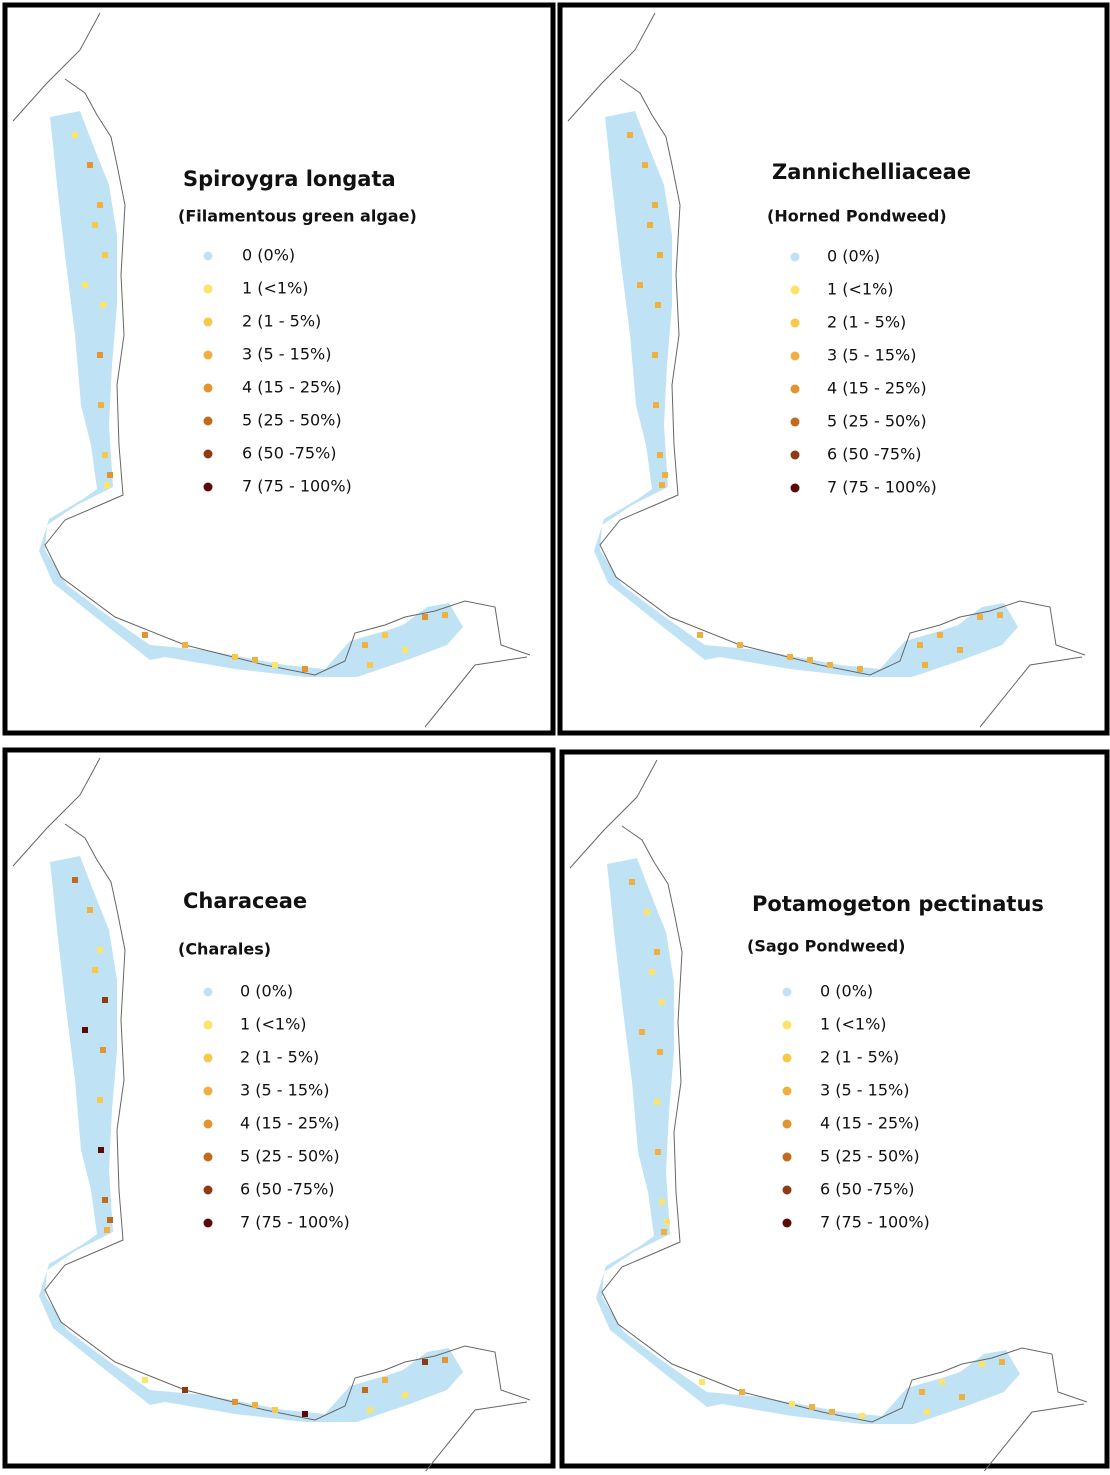 The height and width of the screenshot is (1475, 1110). What do you see at coordinates (224, 949) in the screenshot?
I see `panel-subtitle: (Charales)` at bounding box center [224, 949].